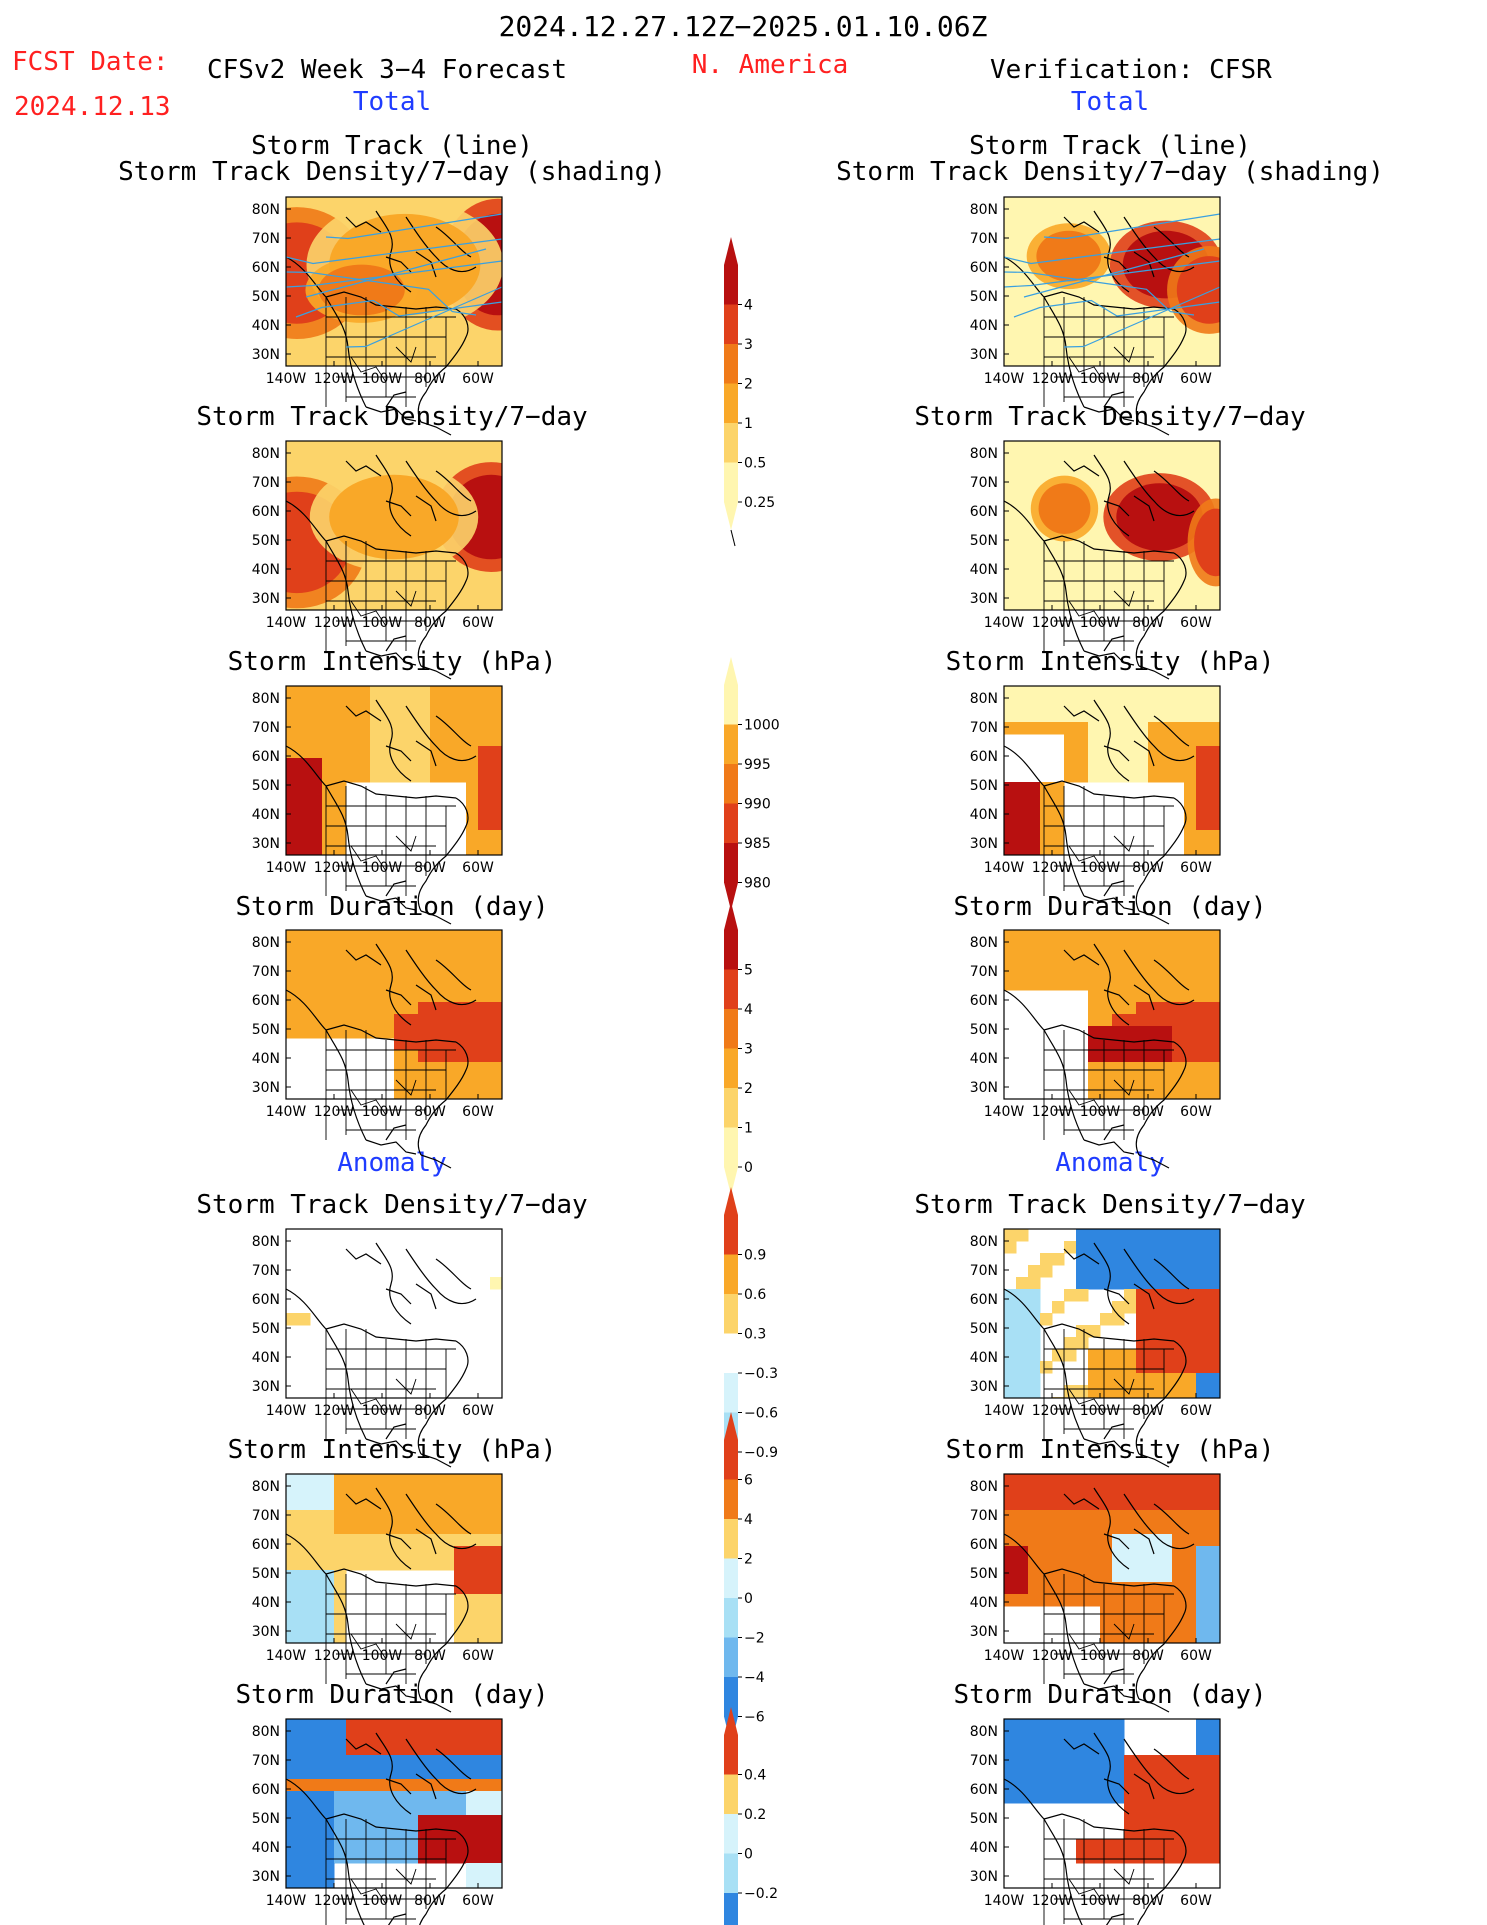  I want to click on cfsr-track-title-2: Storm Track Density/7−day (shading), so click(1110, 172).